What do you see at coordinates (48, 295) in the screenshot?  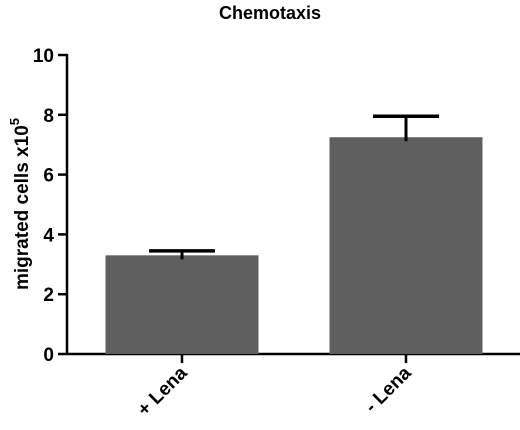 I see `y-tick-label-1: 2` at bounding box center [48, 295].